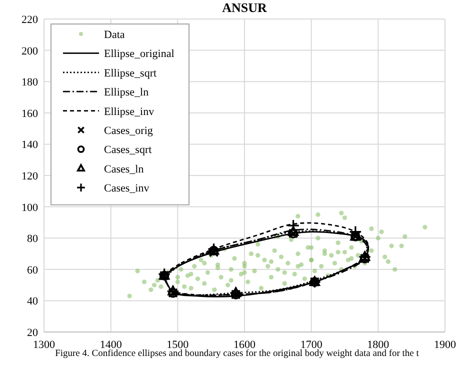 The height and width of the screenshot is (368, 474). Describe the element at coordinates (32, 302) in the screenshot. I see `y-tick-label: 40` at that location.